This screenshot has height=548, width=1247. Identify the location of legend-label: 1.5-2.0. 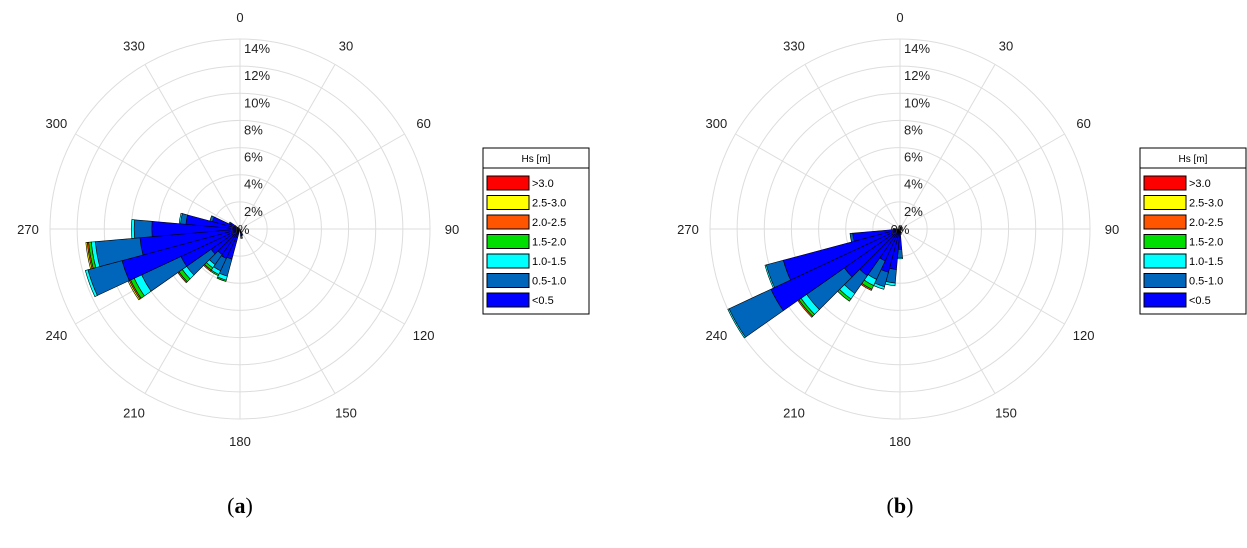
(1206, 243).